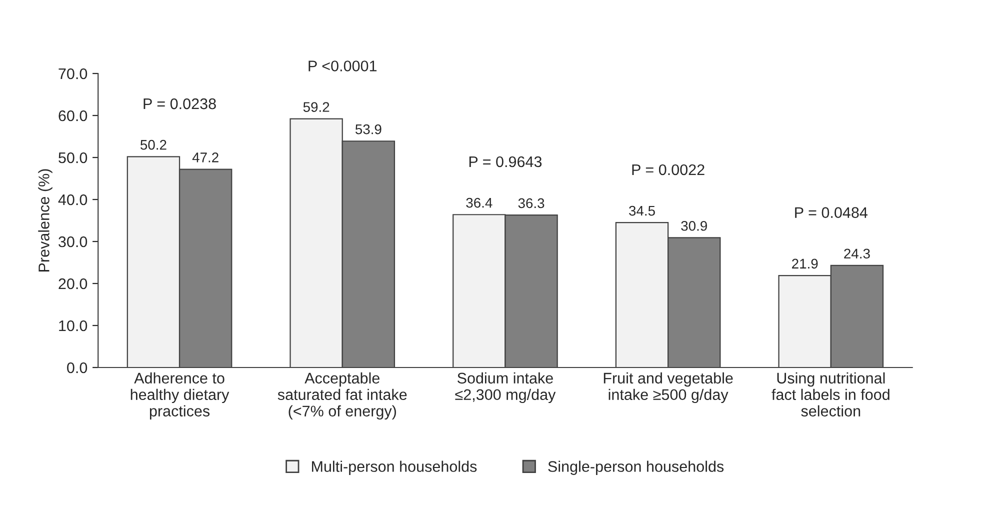  What do you see at coordinates (857, 253) in the screenshot?
I see `data-label: 24.3` at bounding box center [857, 253].